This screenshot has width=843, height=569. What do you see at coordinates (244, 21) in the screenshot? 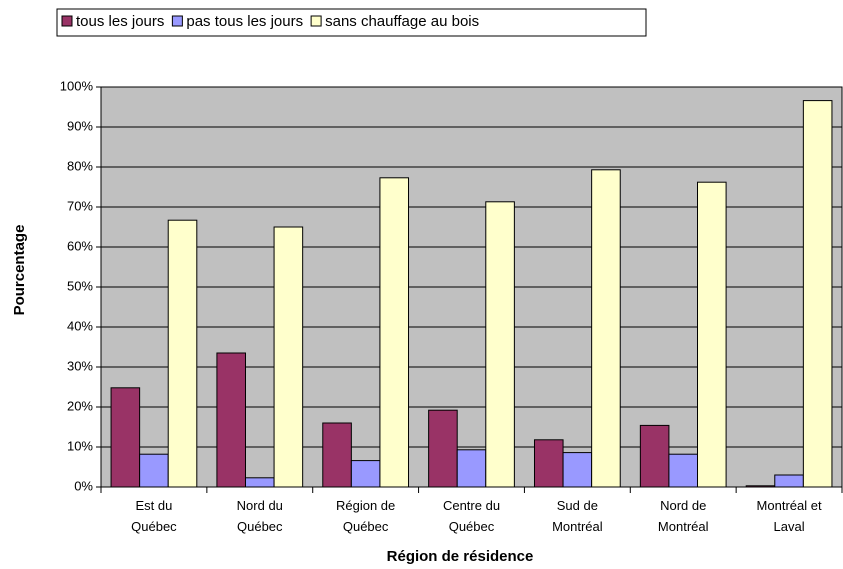
I see `legend-label: pas tous les jours` at bounding box center [244, 21].